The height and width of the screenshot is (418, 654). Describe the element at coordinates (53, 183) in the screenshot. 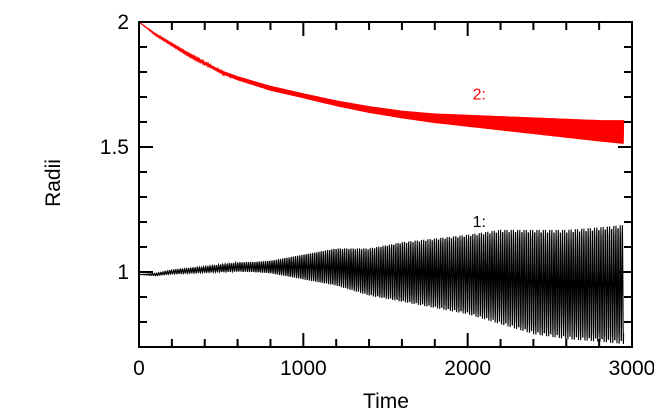

I see `y-axis-label: Radii` at that location.